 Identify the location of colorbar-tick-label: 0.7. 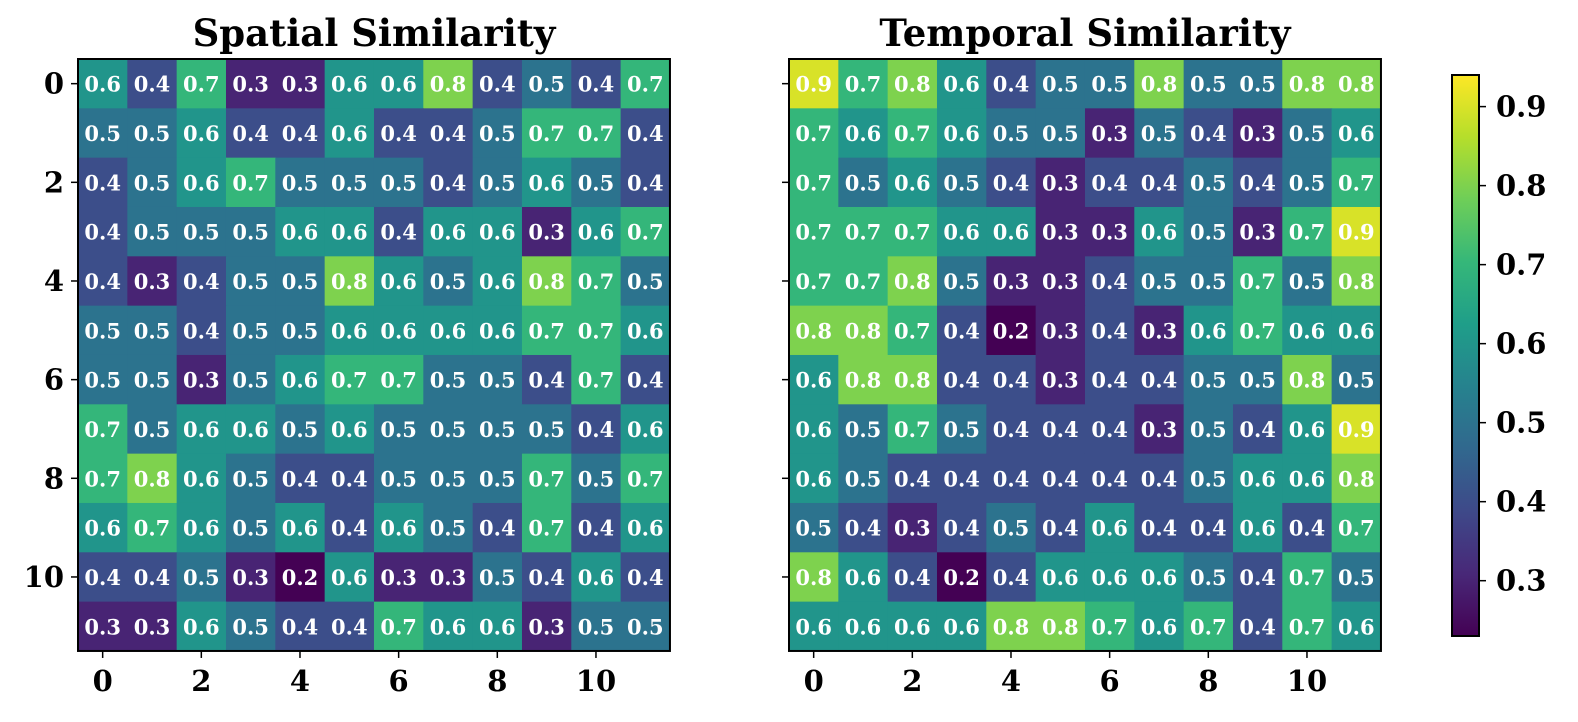
(1521, 265).